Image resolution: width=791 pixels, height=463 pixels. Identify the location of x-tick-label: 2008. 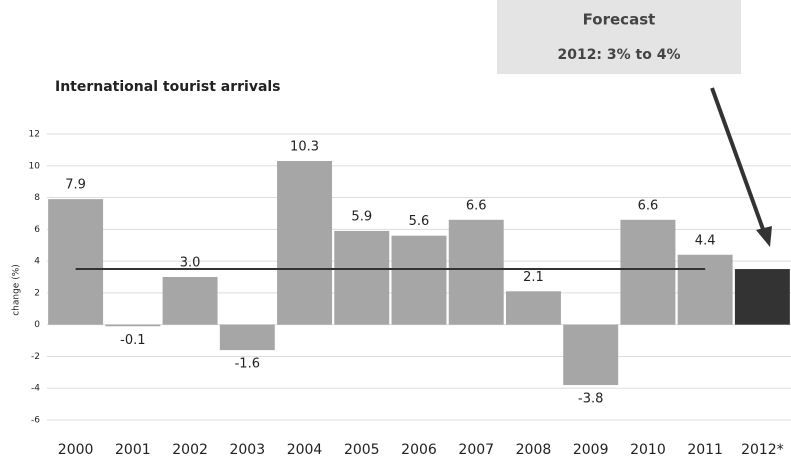
(534, 450).